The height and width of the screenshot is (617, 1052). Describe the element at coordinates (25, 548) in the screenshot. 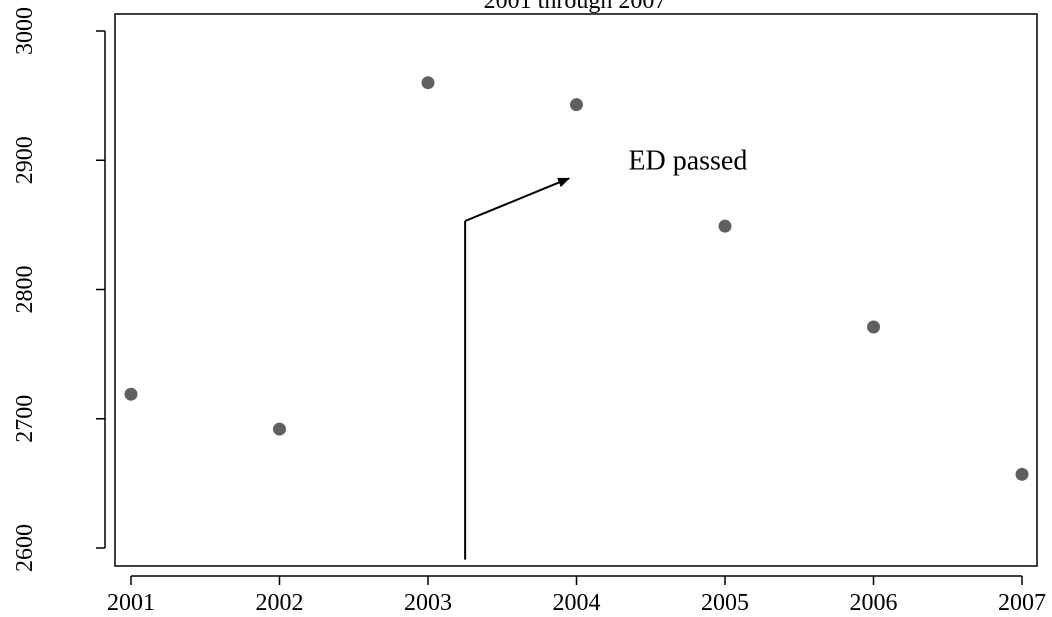

I see `y-tick-label: 2600` at that location.